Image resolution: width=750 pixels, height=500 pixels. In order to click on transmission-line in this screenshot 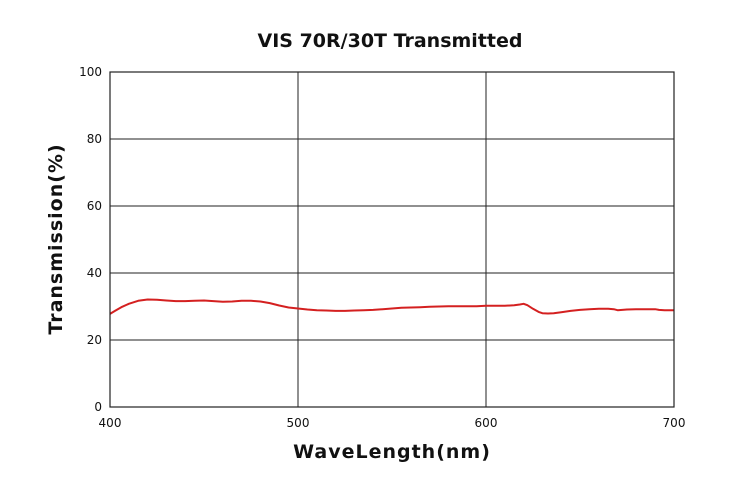, I will do `click(391, 306)`.